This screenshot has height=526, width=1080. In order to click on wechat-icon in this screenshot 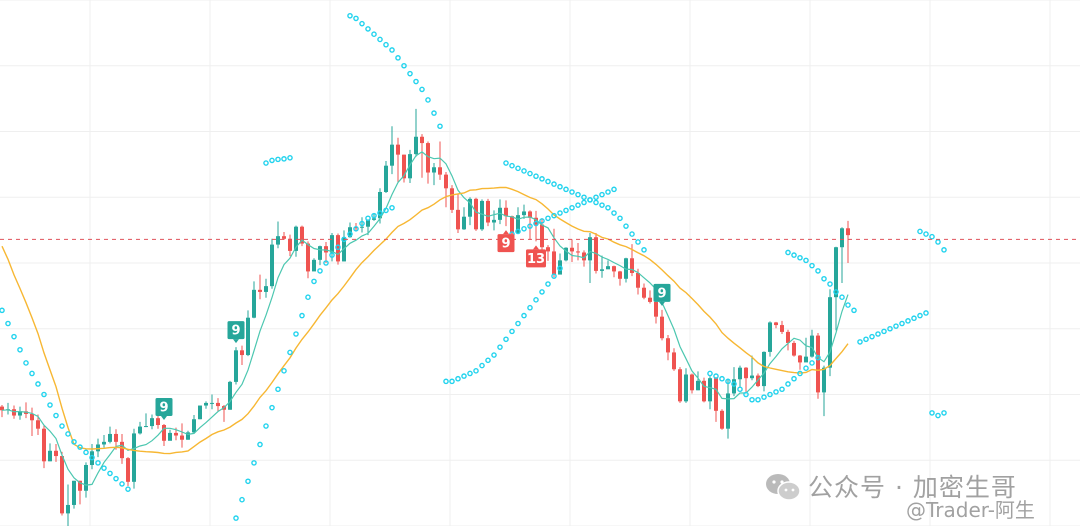, I will do `click(783, 487)`.